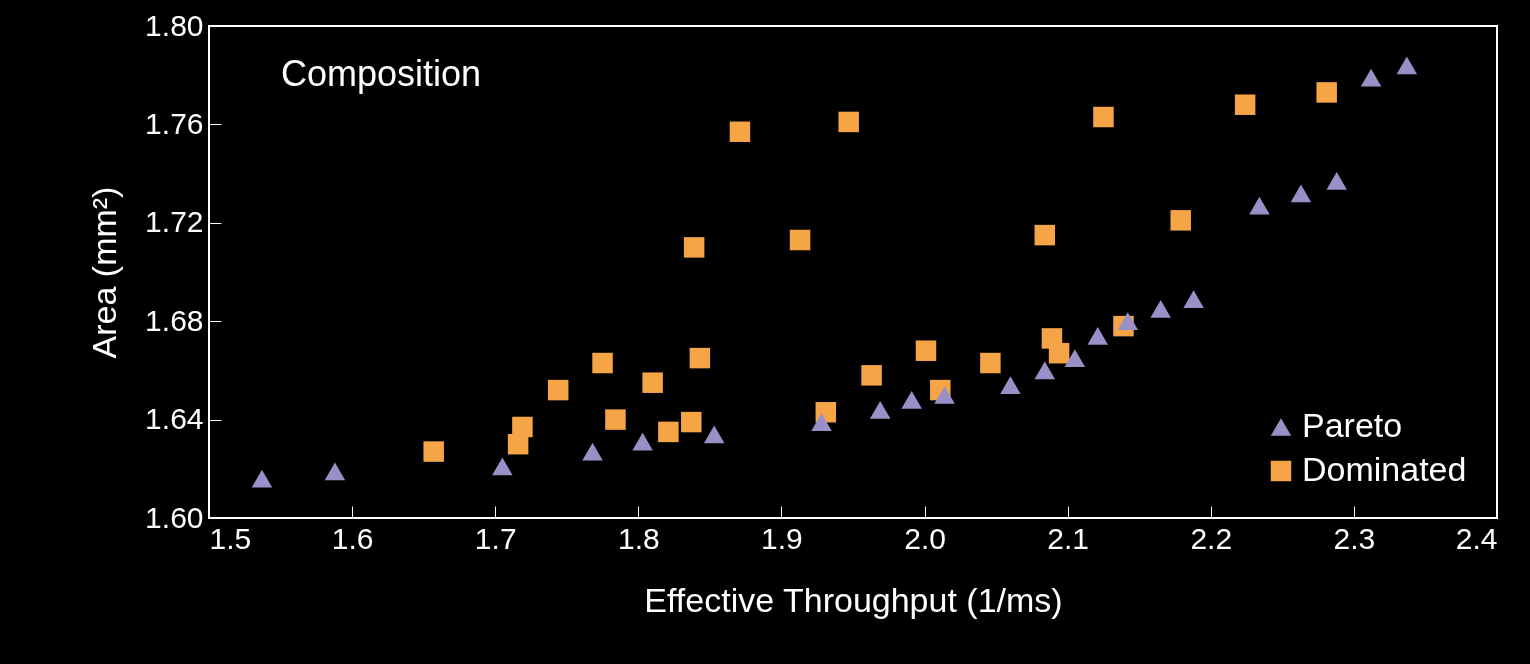 Image resolution: width=1530 pixels, height=664 pixels. Describe the element at coordinates (925, 538) in the screenshot. I see `x-tick-label: 2.0` at that location.